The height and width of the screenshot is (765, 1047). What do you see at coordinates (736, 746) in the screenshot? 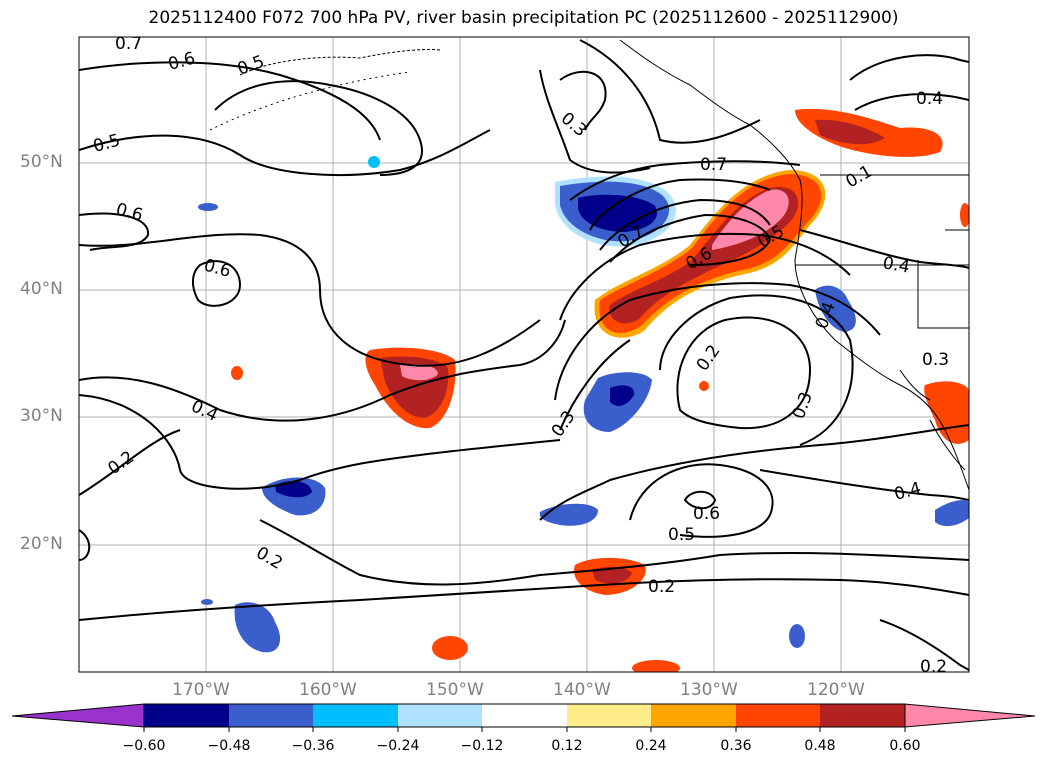
I see `colorbar-tick-label: 0.36` at bounding box center [736, 746].